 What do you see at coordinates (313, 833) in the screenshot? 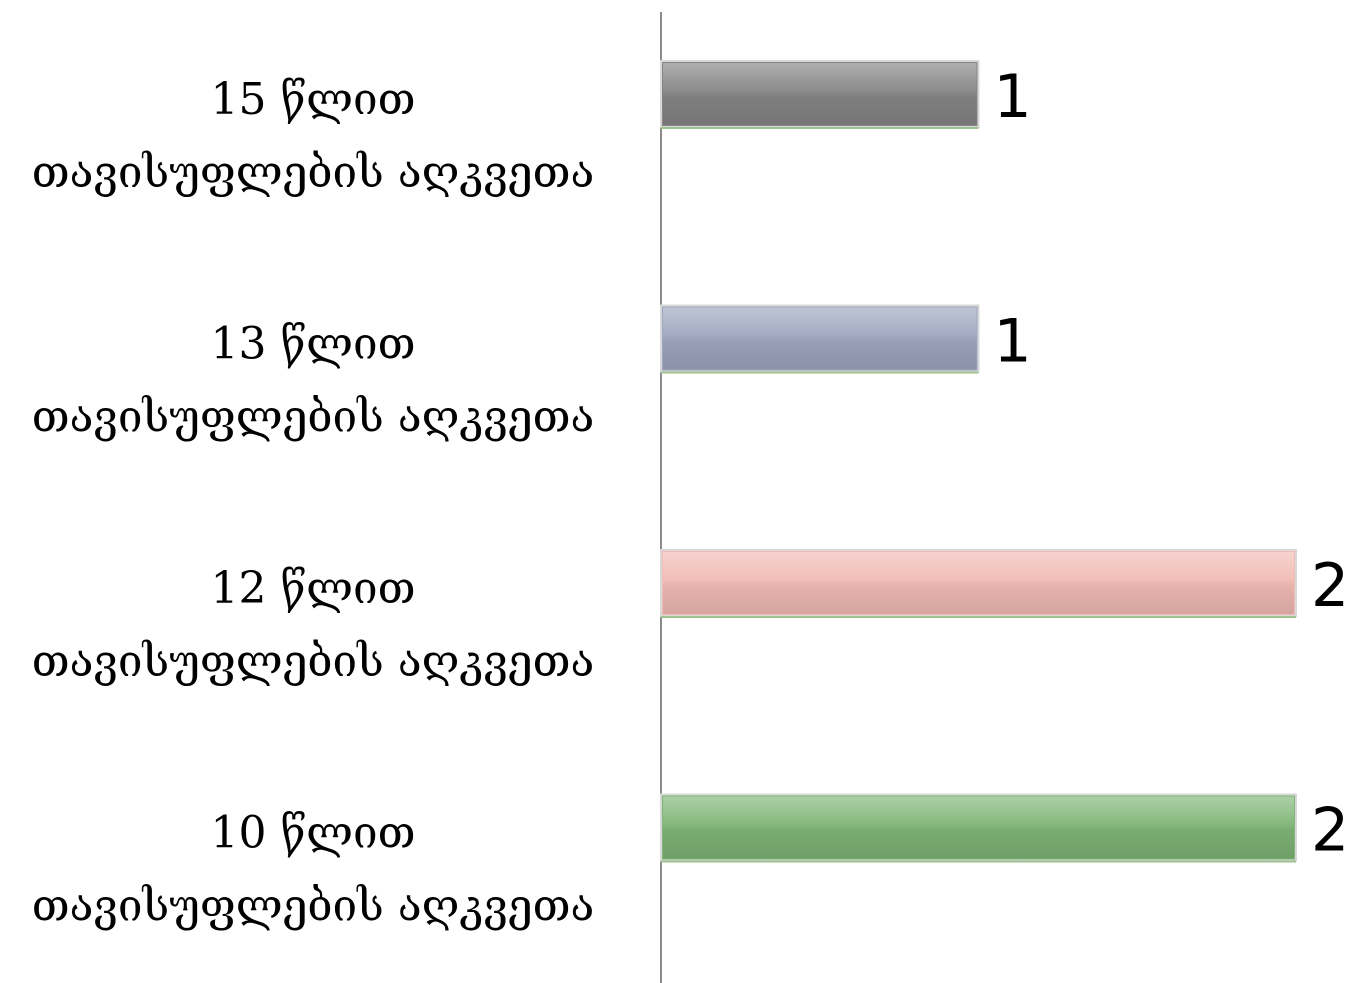
I see `category-label-3-line-0: 10 წლით` at bounding box center [313, 833].